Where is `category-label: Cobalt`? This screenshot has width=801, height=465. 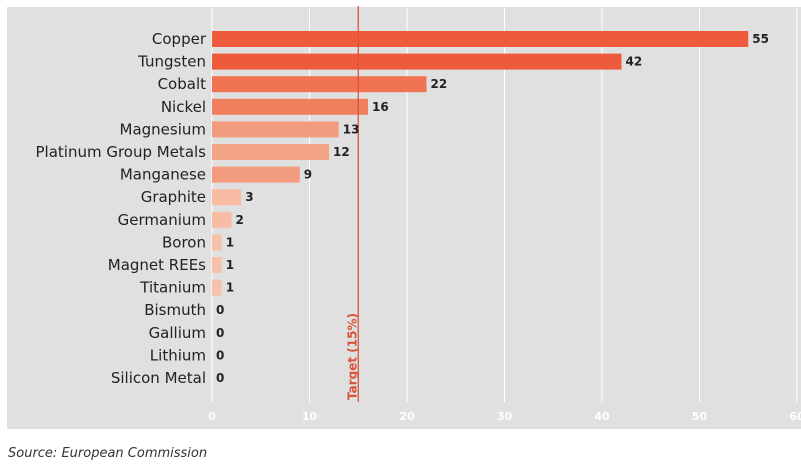
category-label: Cobalt is located at coordinates (182, 84).